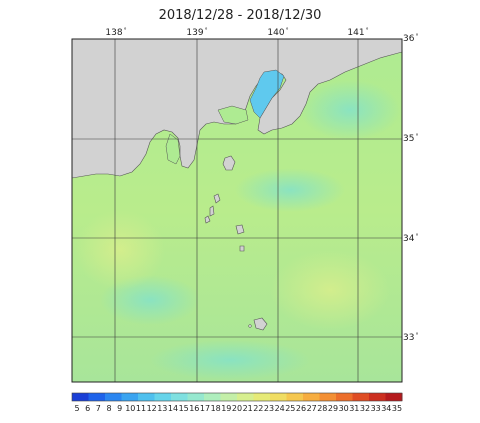 Image resolution: width=480 pixels, height=423 pixels. Describe the element at coordinates (354, 408) in the screenshot. I see `colorbar-tick-label: 31` at that location.